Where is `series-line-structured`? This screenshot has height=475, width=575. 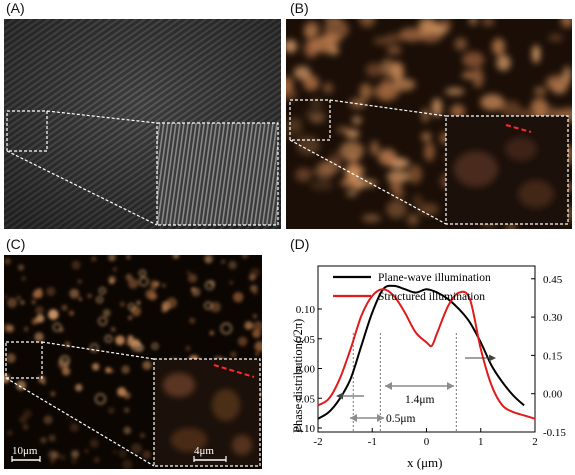 series-line-structured is located at coordinates (426, 354).